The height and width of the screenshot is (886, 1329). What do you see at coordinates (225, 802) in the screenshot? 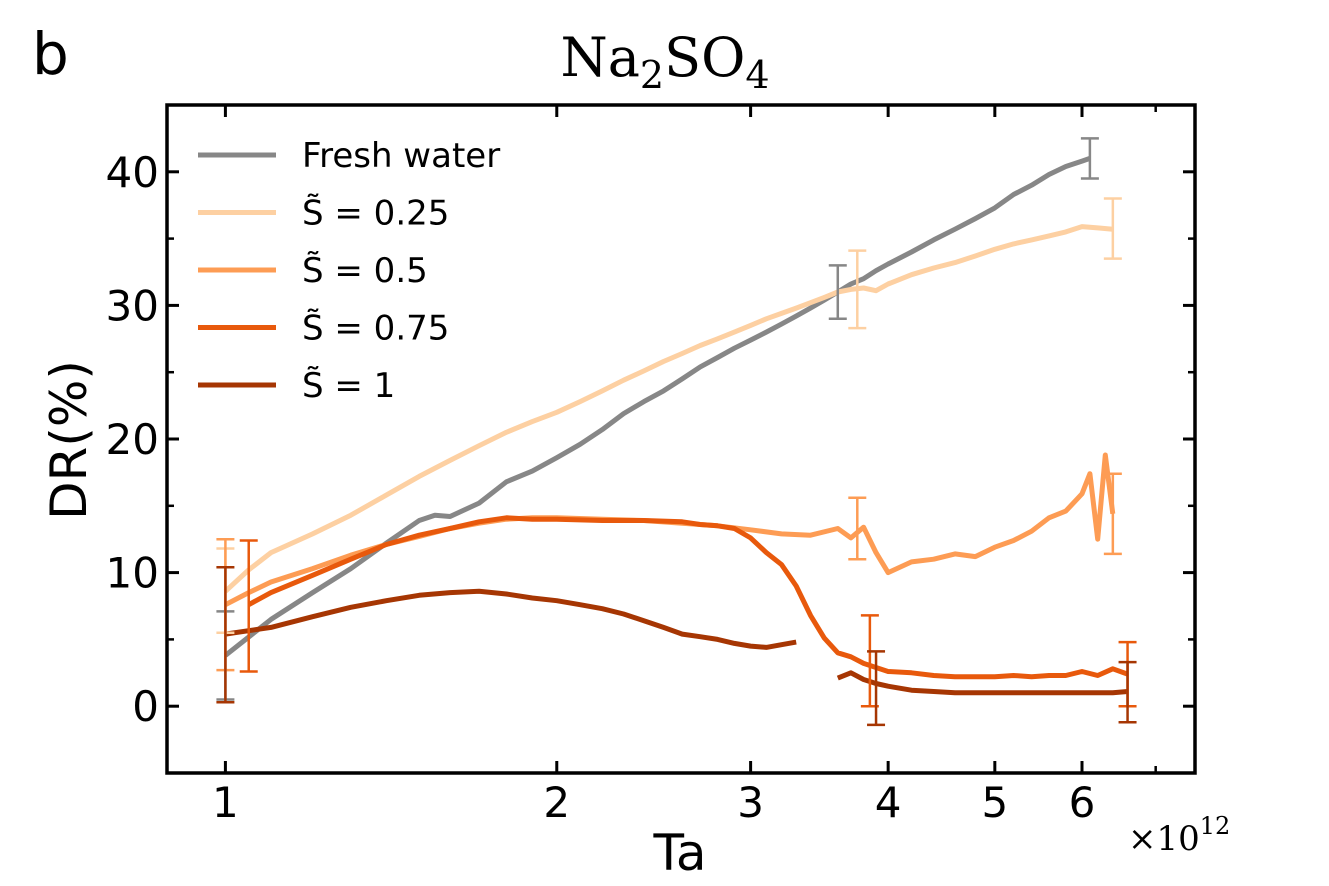
I see `x-tick-label: 1` at bounding box center [225, 802].